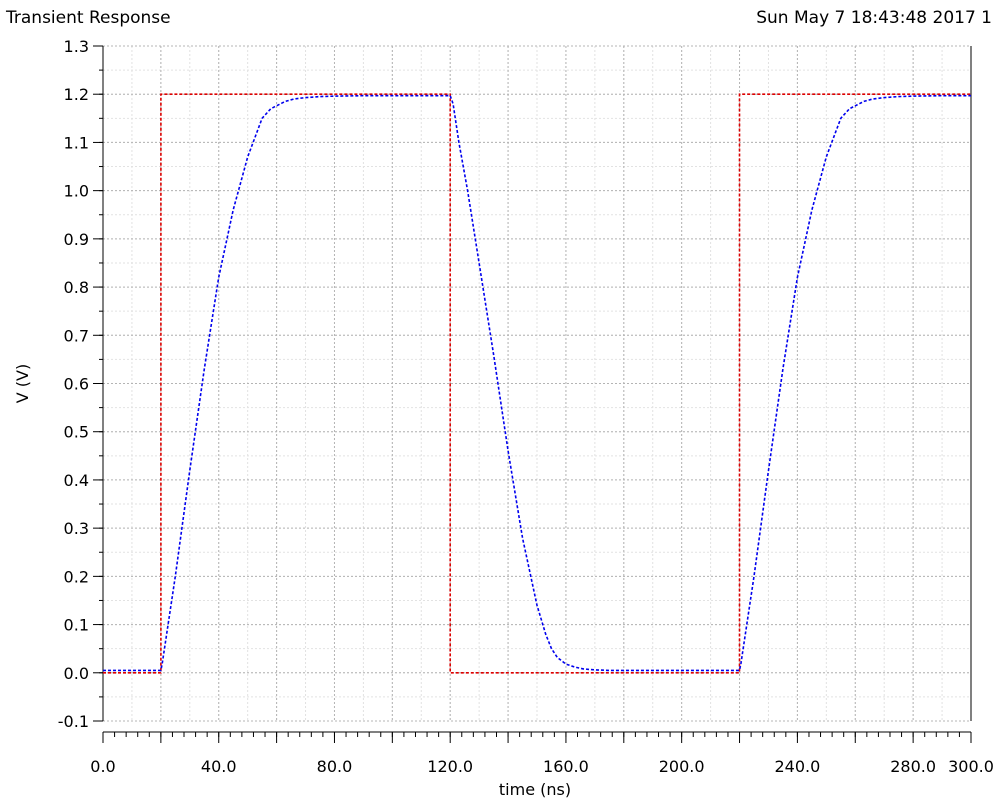 The image size is (1000, 800). Describe the element at coordinates (76, 287) in the screenshot. I see `y-tick-label: 0.8` at that location.